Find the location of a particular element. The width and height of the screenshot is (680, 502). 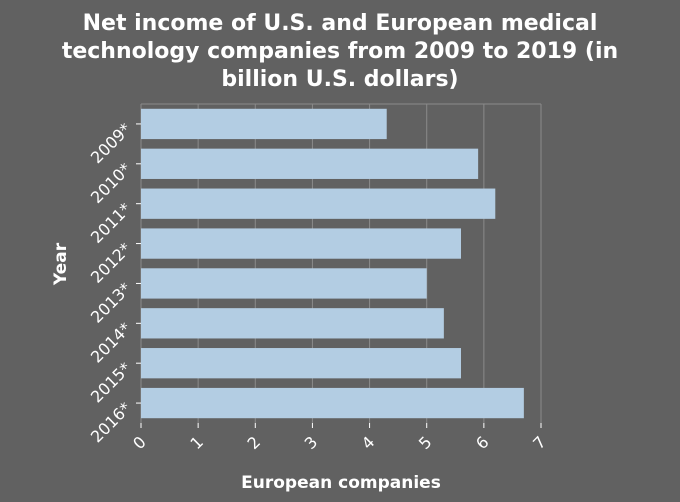

y-axis-label: Year is located at coordinates (61, 264).